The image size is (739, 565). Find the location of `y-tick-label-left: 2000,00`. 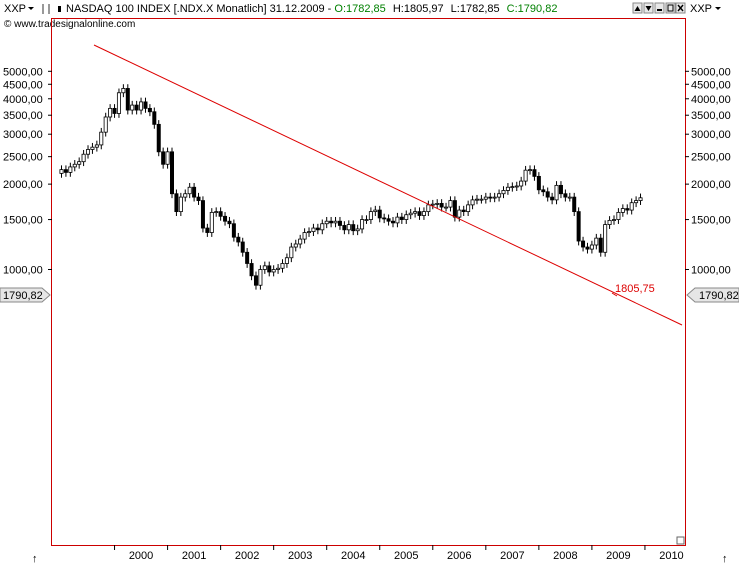

y-tick-label-left: 2000,00 is located at coordinates (23, 185).